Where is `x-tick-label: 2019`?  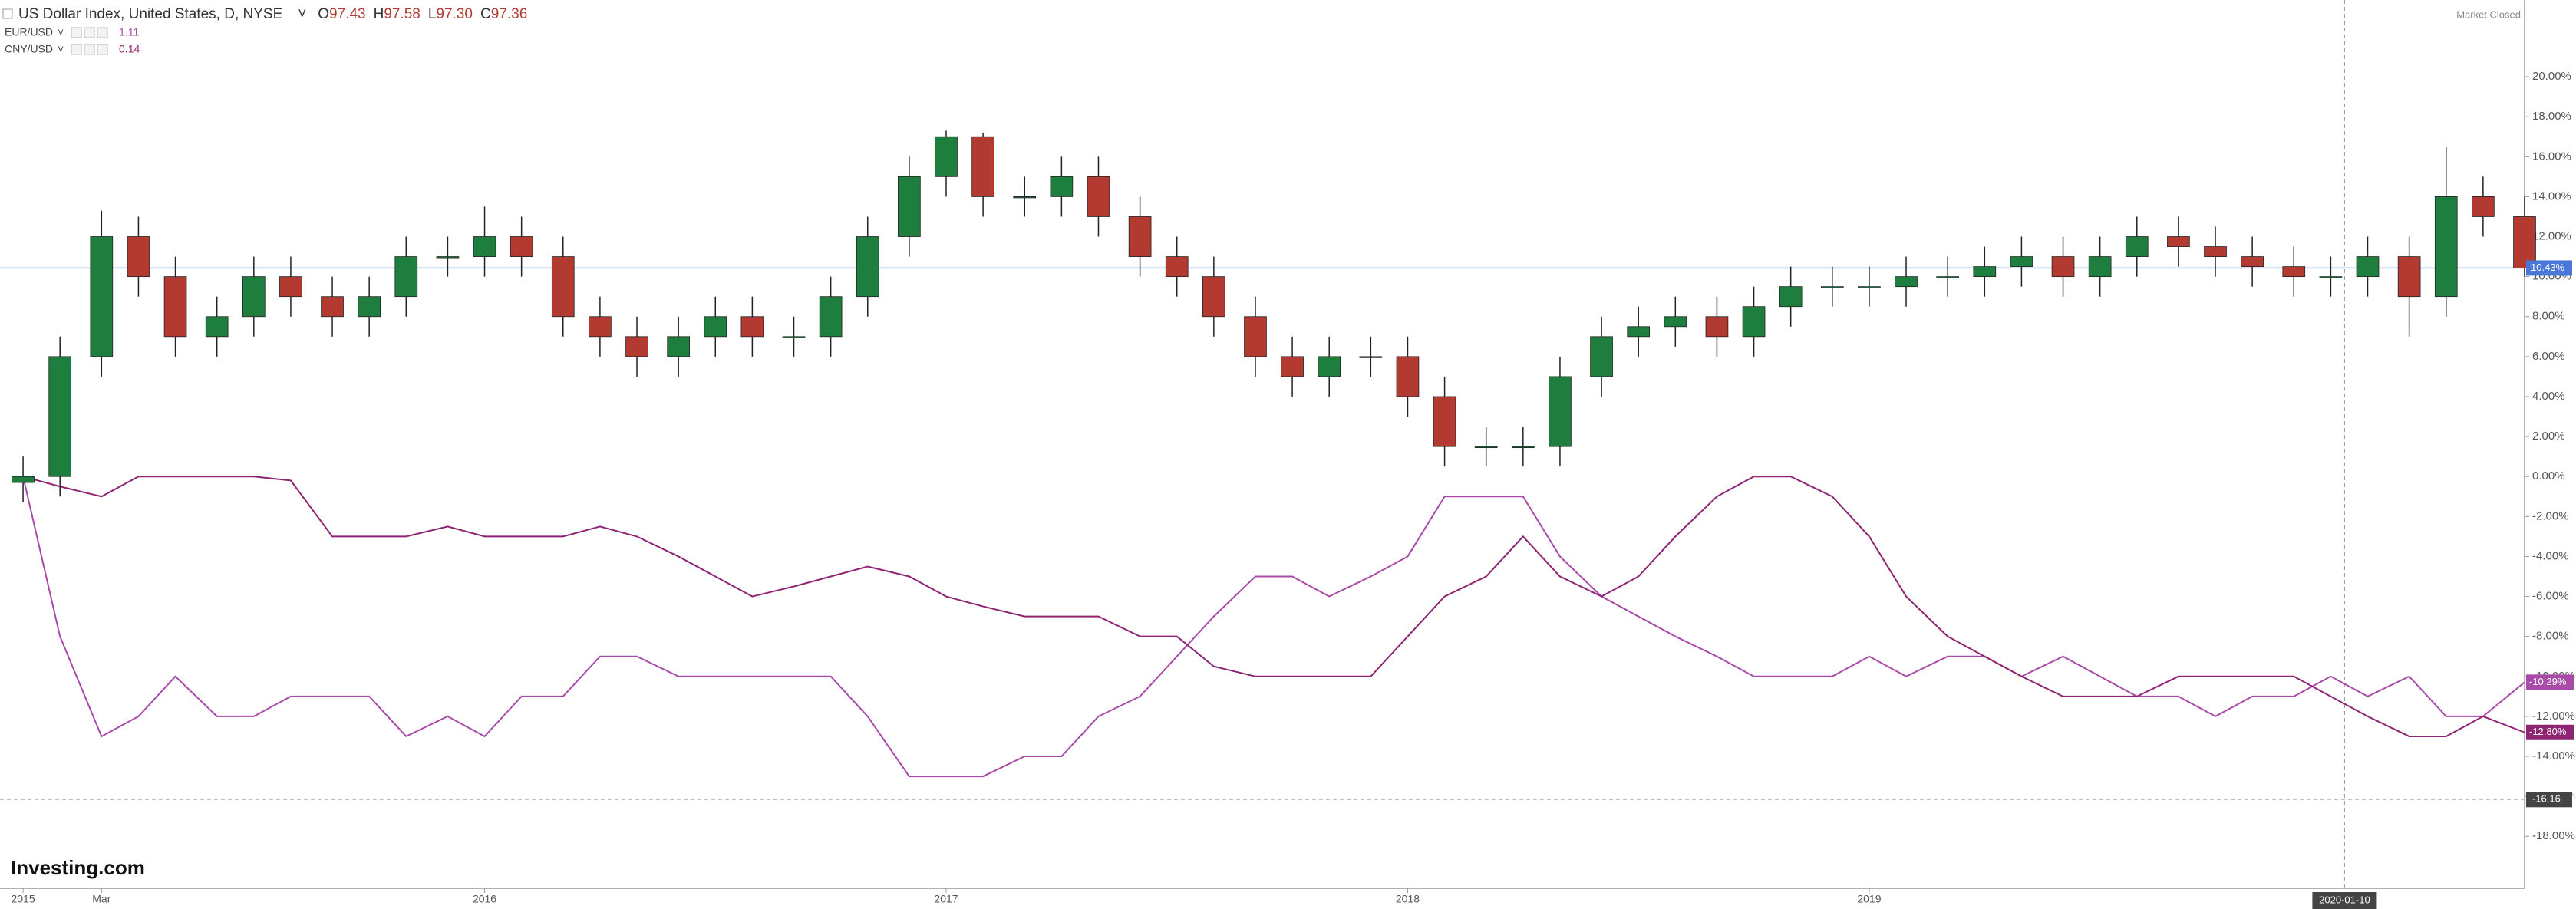
x-tick-label: 2019 is located at coordinates (1869, 899).